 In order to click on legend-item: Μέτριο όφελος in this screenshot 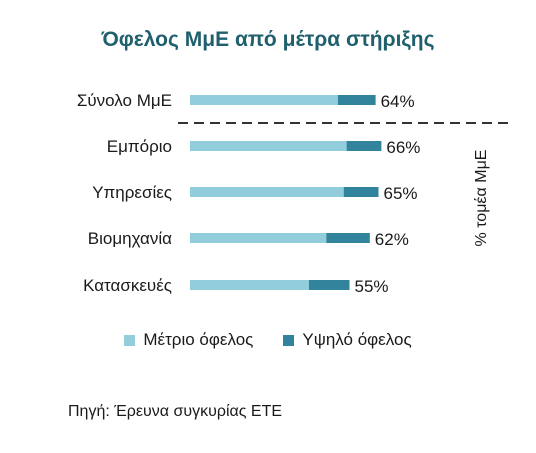, I will do `click(188, 340)`.